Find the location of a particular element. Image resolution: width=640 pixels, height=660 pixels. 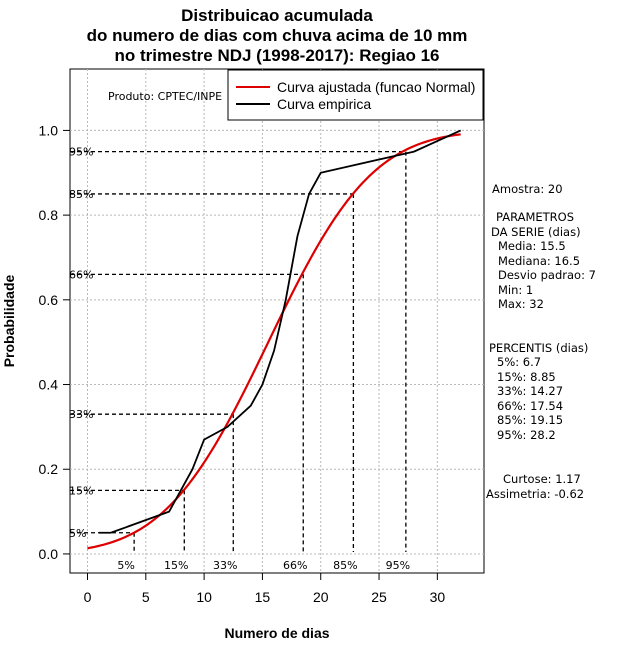

legend-label-fitted: Curva ajustada (funcao Normal) is located at coordinates (376, 87).